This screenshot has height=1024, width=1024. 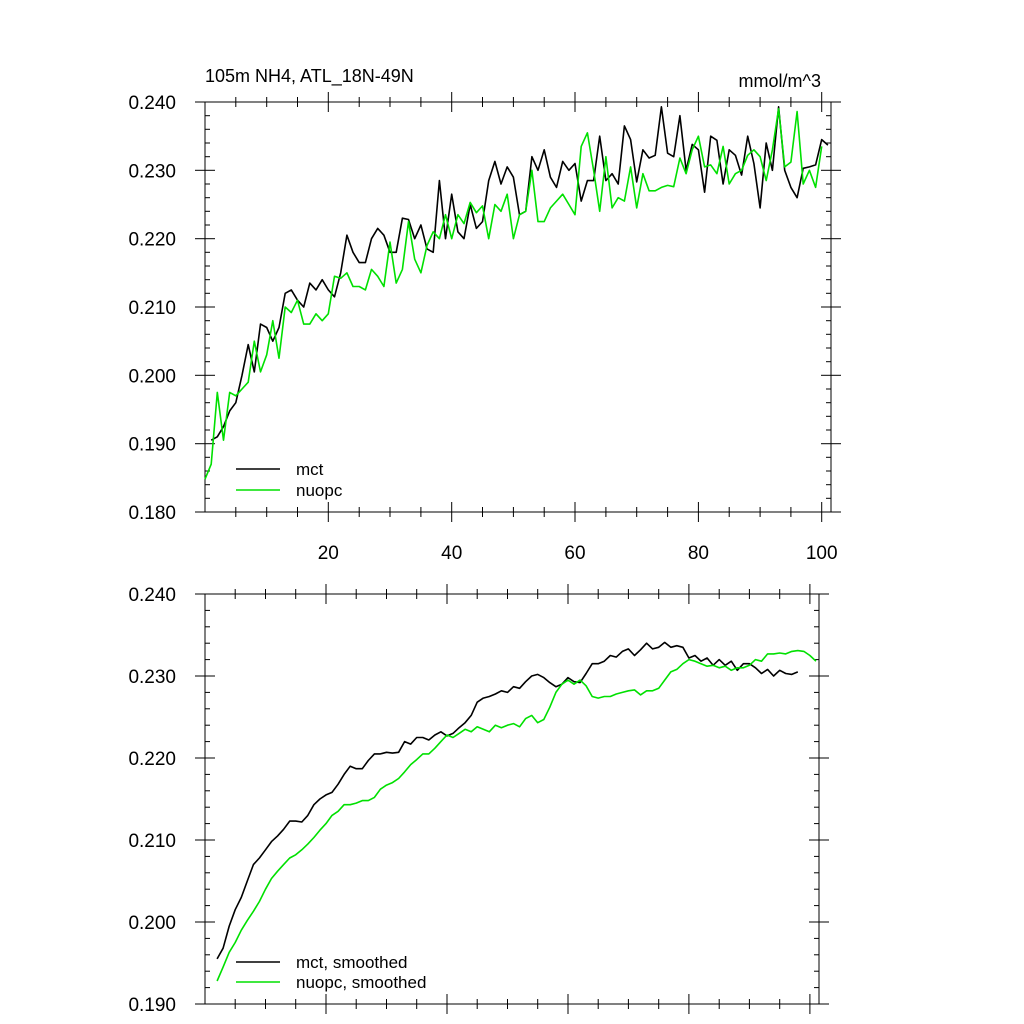 I want to click on x-tick-label: 60, so click(x=574, y=553).